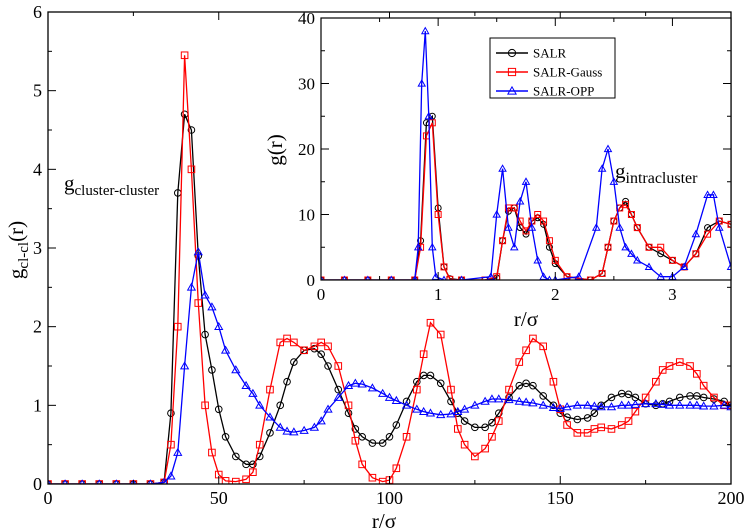  What do you see at coordinates (555, 294) in the screenshot?
I see `inset-x-tick-label: 2` at bounding box center [555, 294].